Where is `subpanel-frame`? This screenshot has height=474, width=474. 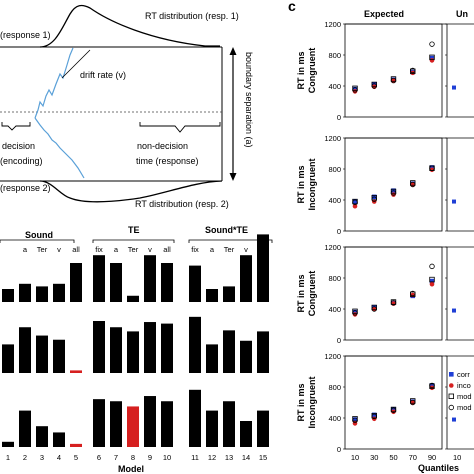
subpanel-frame is located at coordinates (393, 293).